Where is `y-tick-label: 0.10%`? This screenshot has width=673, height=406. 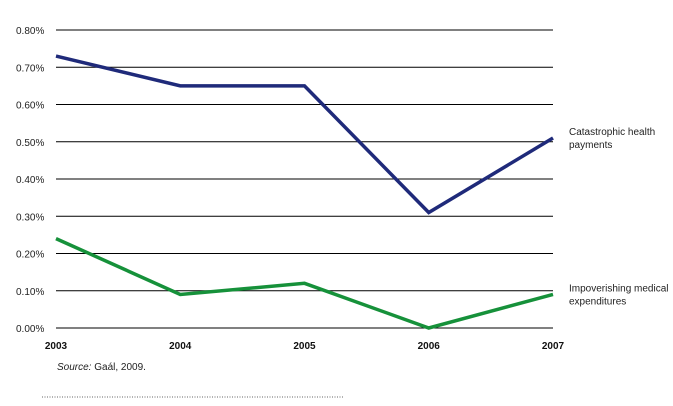
y-tick-label: 0.10% is located at coordinates (30, 292).